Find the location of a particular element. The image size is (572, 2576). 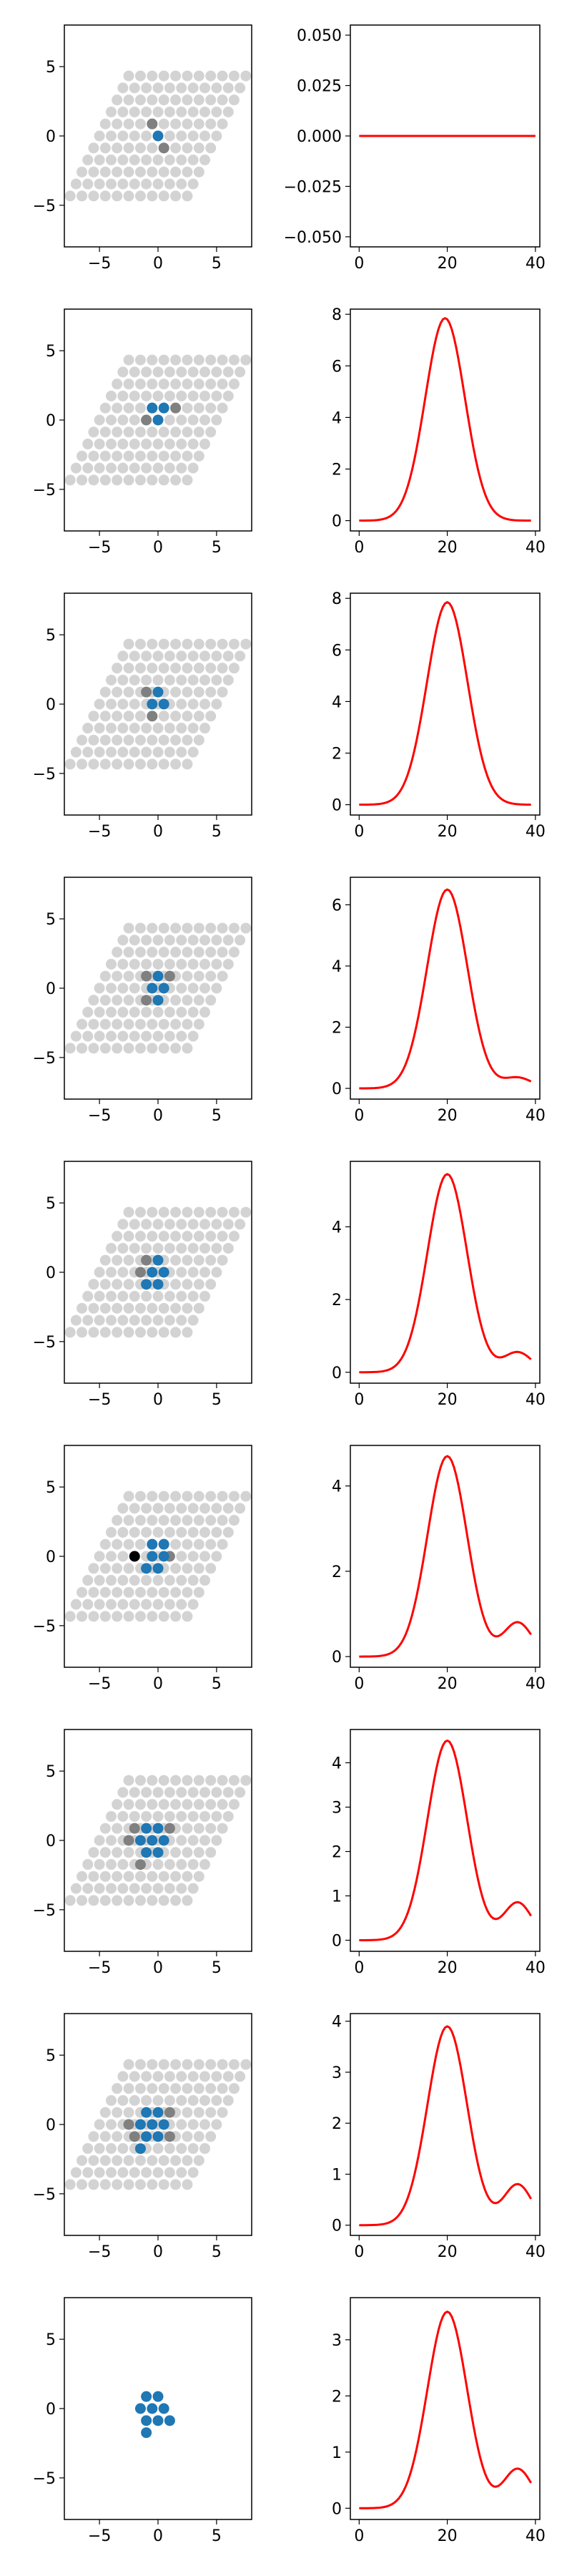

curve-panel-2: 0 20 40 0 2 4 6 8 is located at coordinates (439, 431).